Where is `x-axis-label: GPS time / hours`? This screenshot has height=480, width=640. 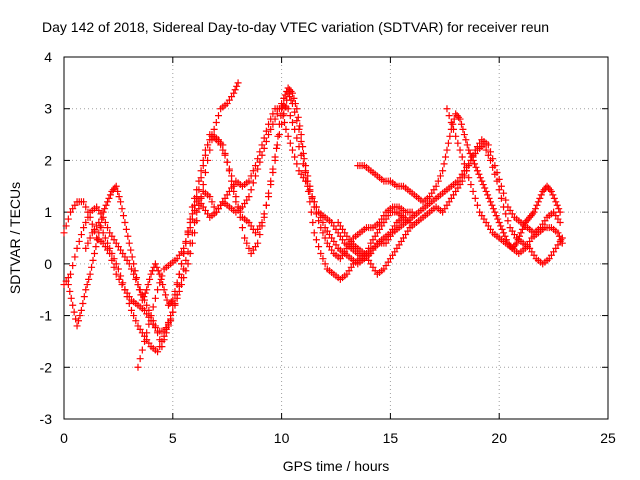
x-axis-label: GPS time / hours is located at coordinates (336, 466).